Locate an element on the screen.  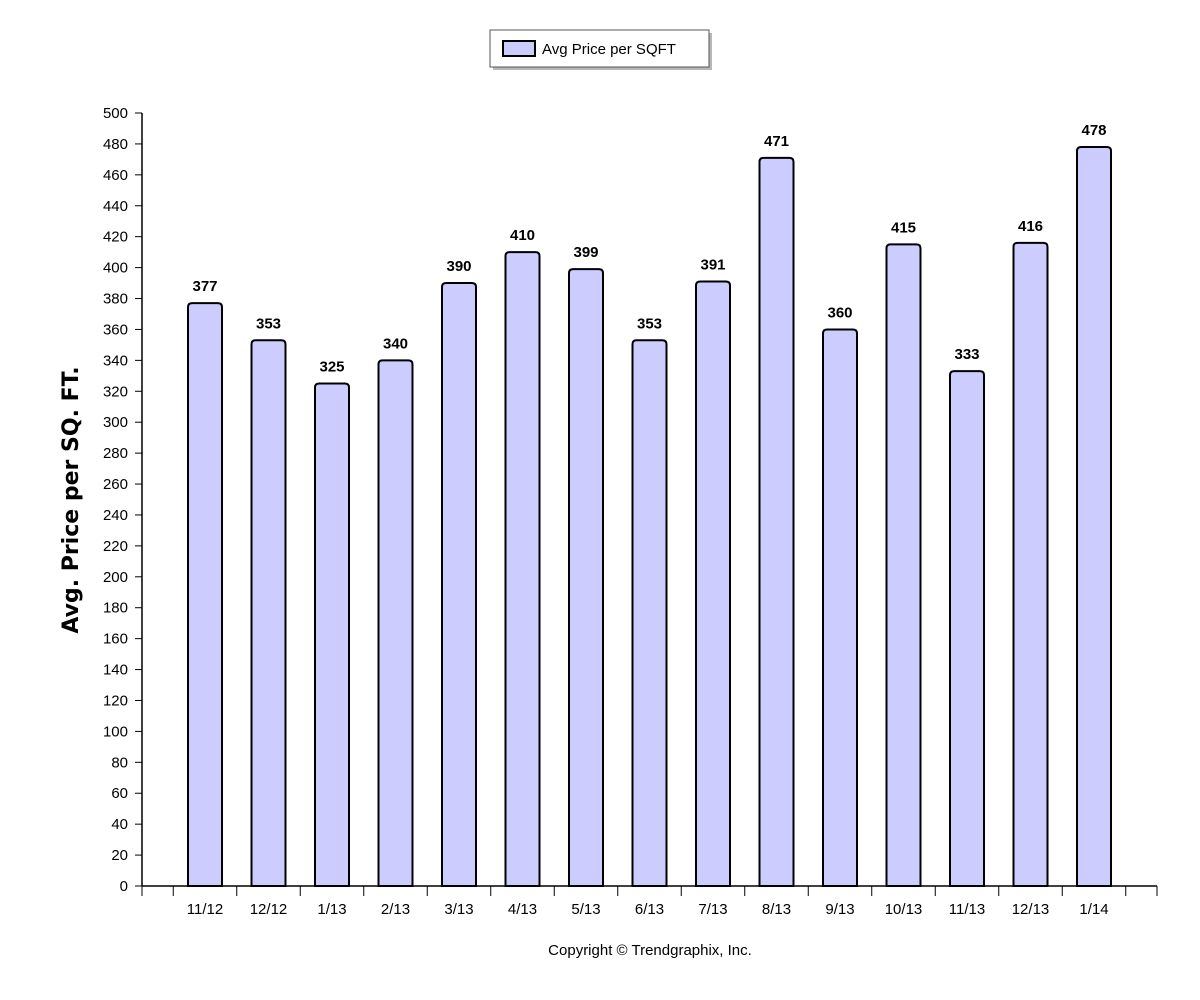
x-tick-label: 8/13 is located at coordinates (776, 909).